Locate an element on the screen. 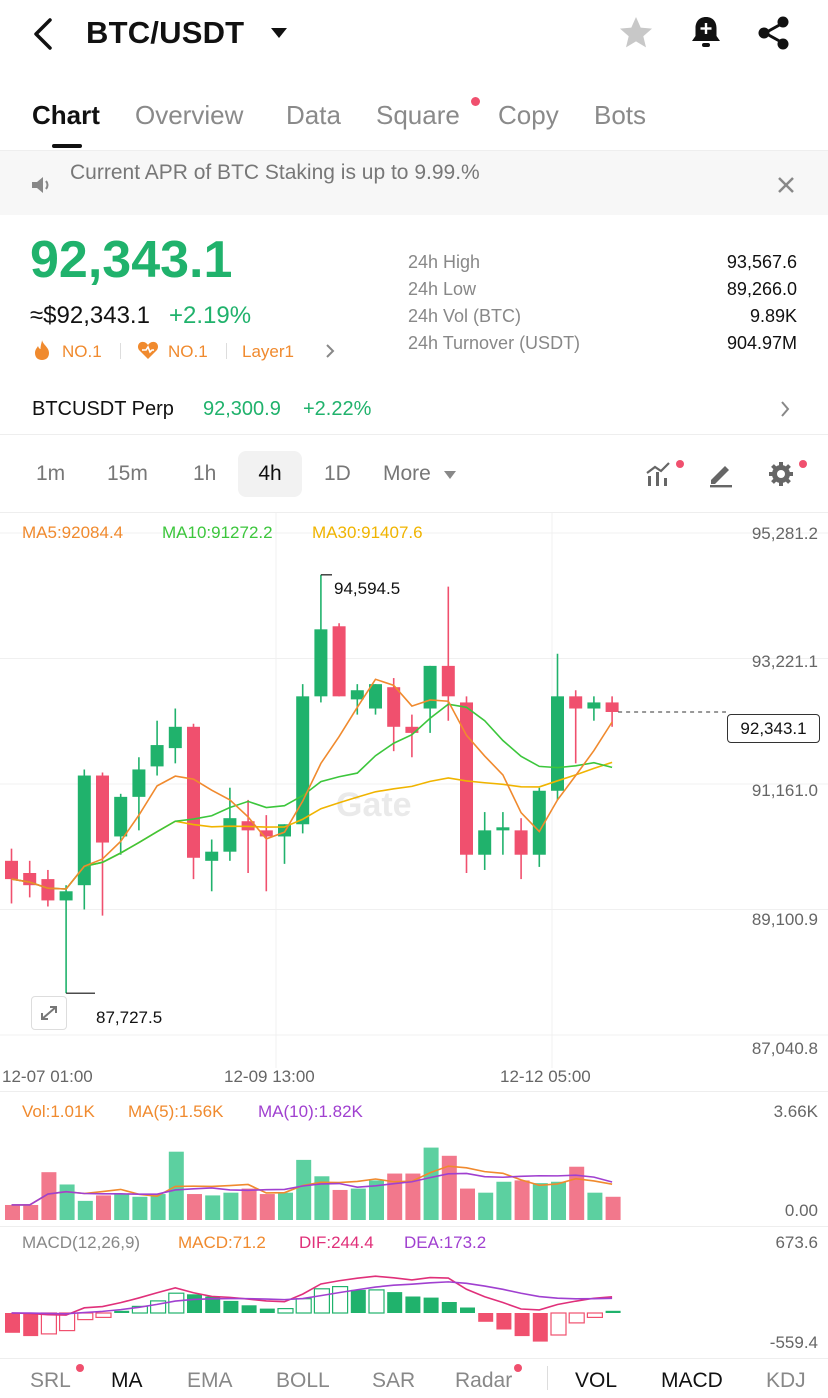 This screenshot has height=1398, width=828. tab-chart: Chart is located at coordinates (66, 115).